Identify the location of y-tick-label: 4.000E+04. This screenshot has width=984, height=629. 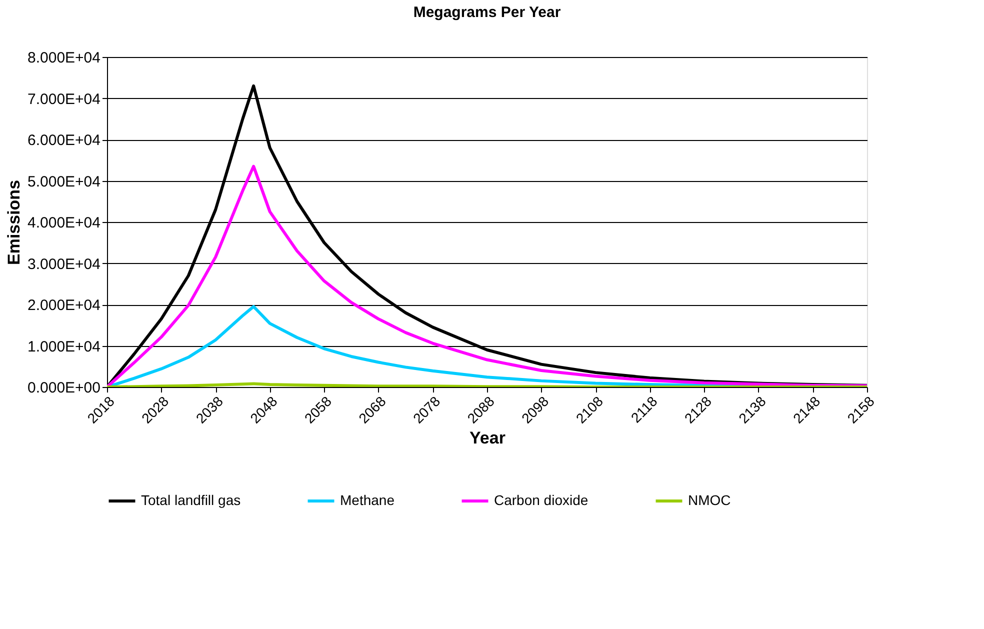
(64, 223).